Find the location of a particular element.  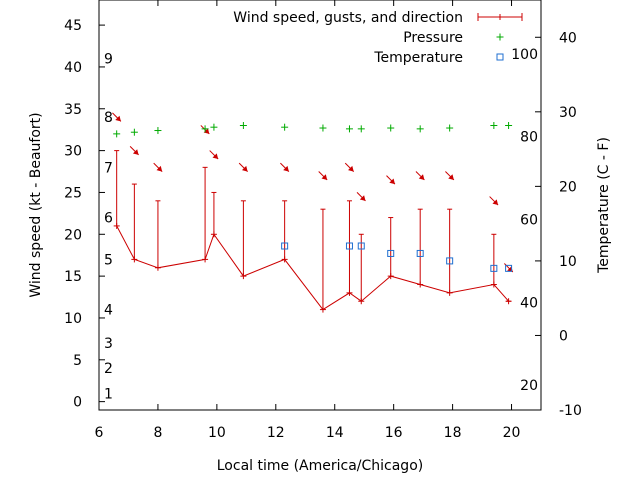

y-right-tick-label: 20 is located at coordinates (568, 187).